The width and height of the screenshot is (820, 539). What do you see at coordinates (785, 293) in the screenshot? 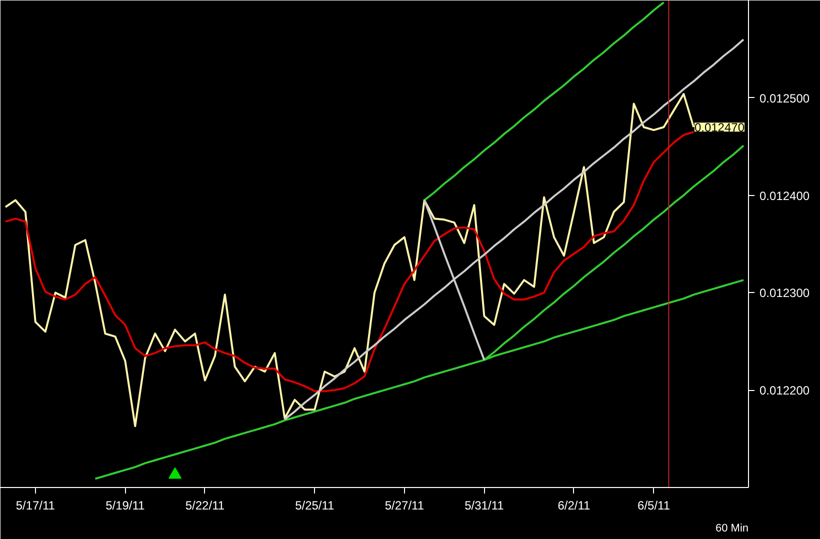
I see `y-tick-label: 0.012300` at bounding box center [785, 293].